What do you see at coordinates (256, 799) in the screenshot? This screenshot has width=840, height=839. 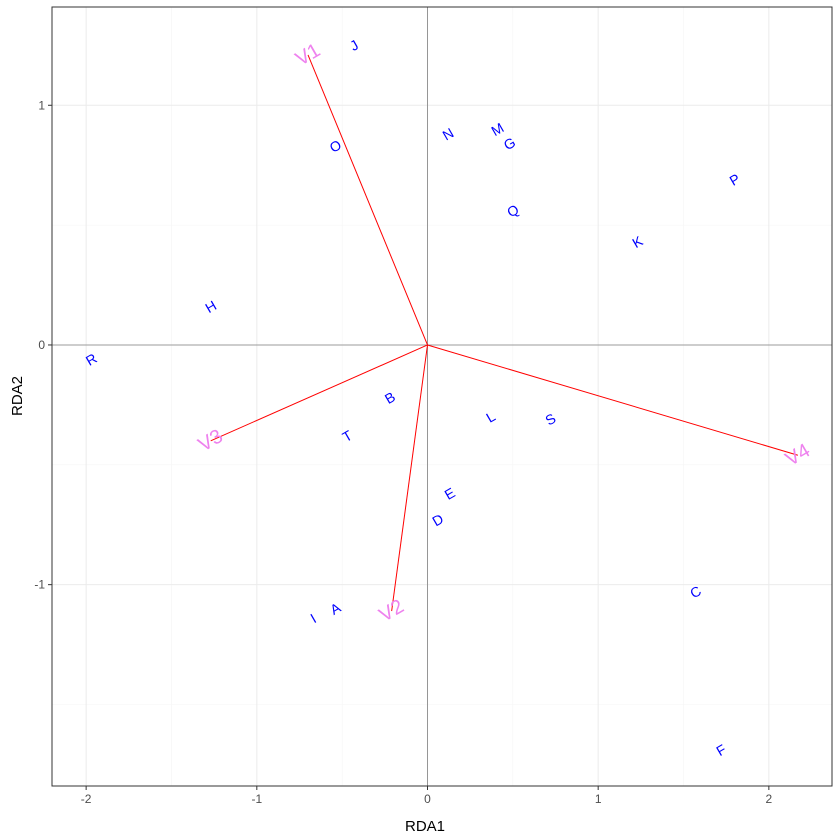 I see `x-tick-label: -1` at bounding box center [256, 799].